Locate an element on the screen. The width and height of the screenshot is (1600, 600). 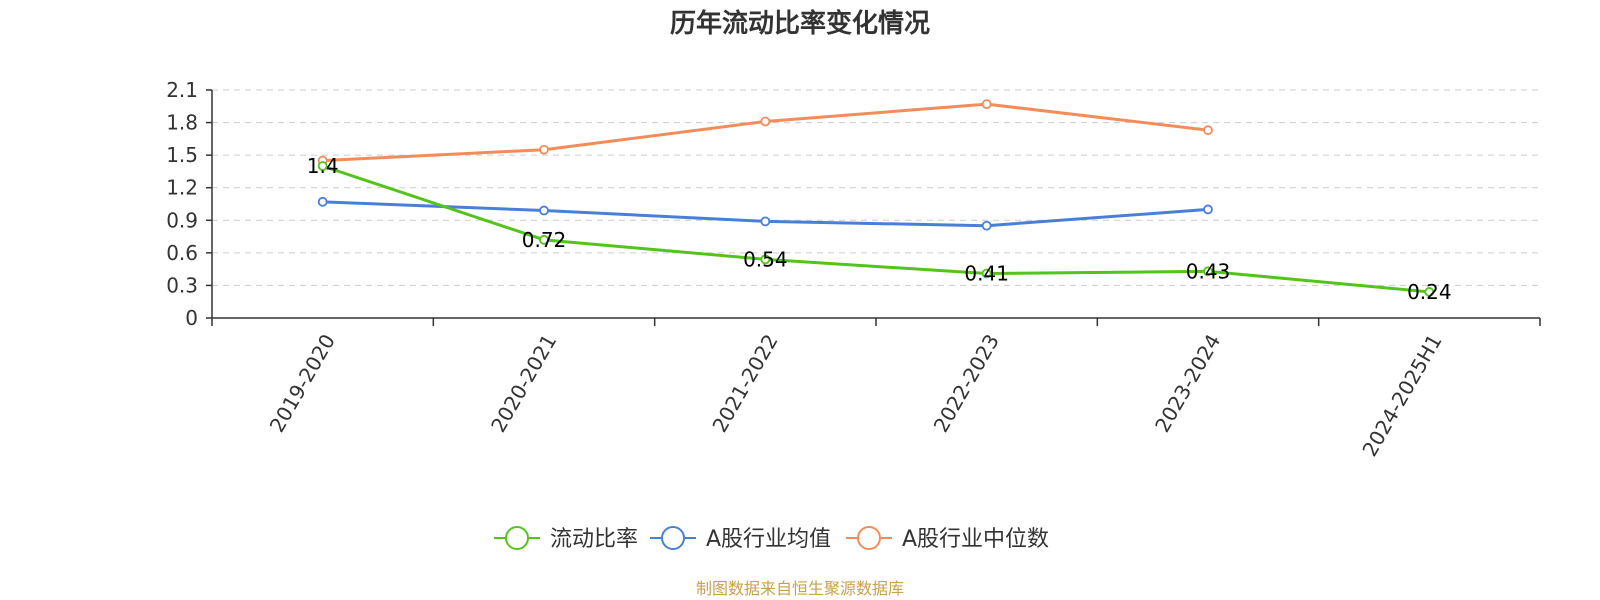
data-label: 0.54 is located at coordinates (765, 259).